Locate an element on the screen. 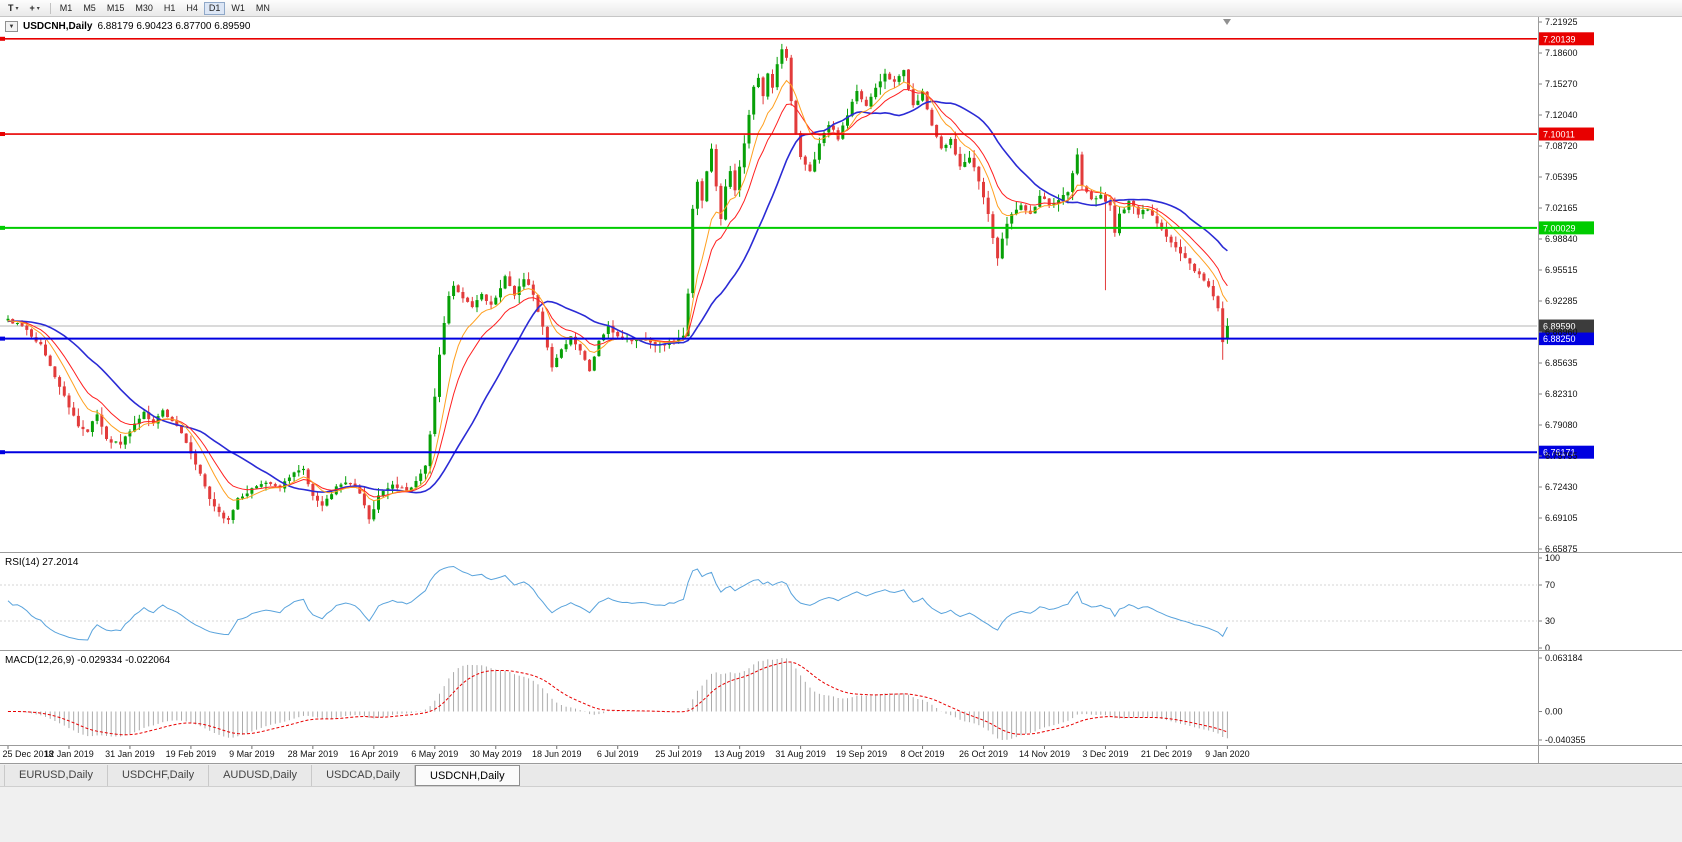  rsi-axis-tick-label: 0 is located at coordinates (1547, 648).